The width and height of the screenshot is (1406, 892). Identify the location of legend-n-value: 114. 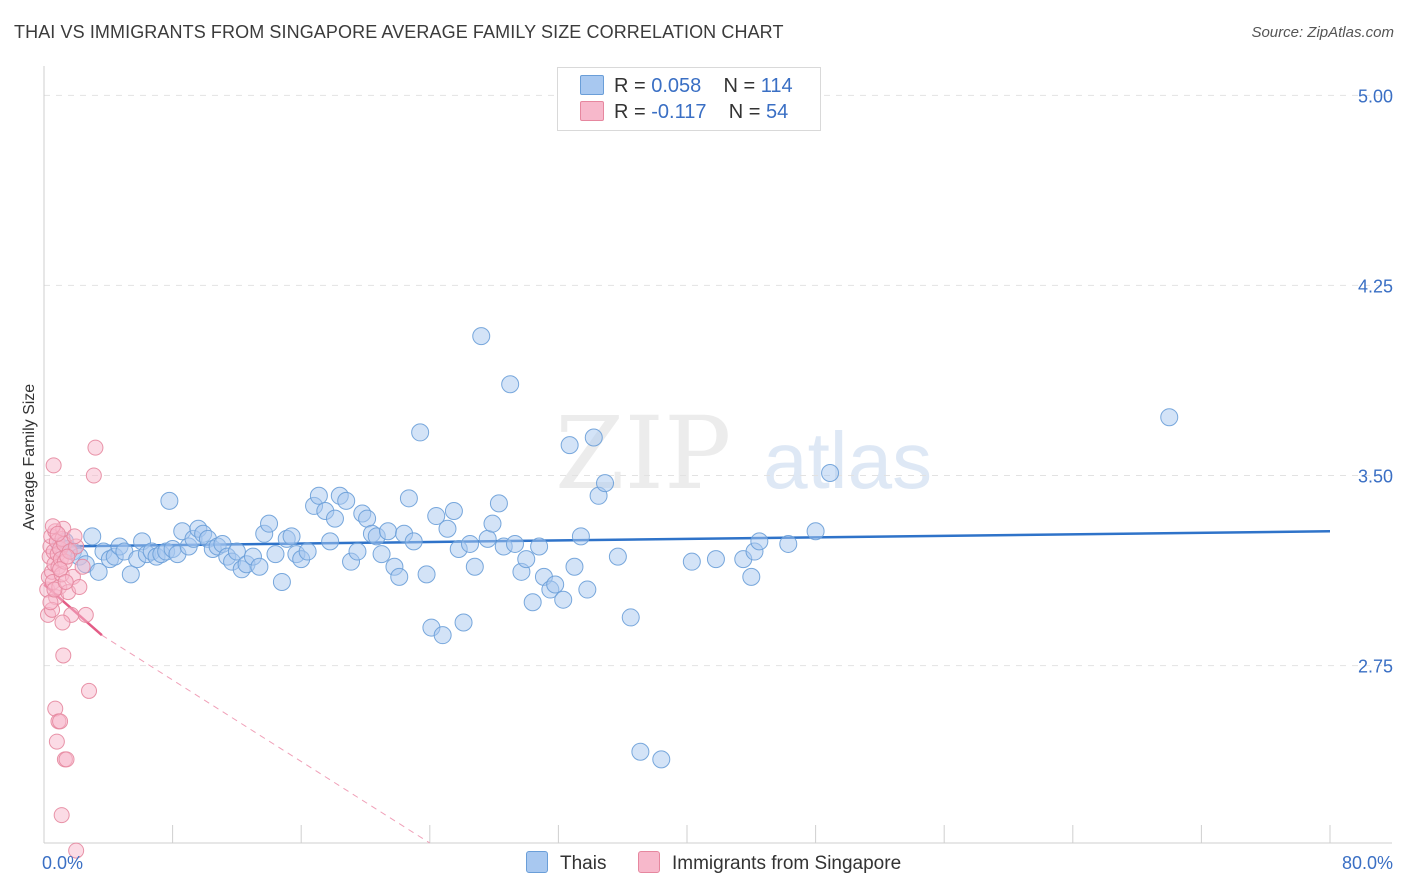
(776, 86).